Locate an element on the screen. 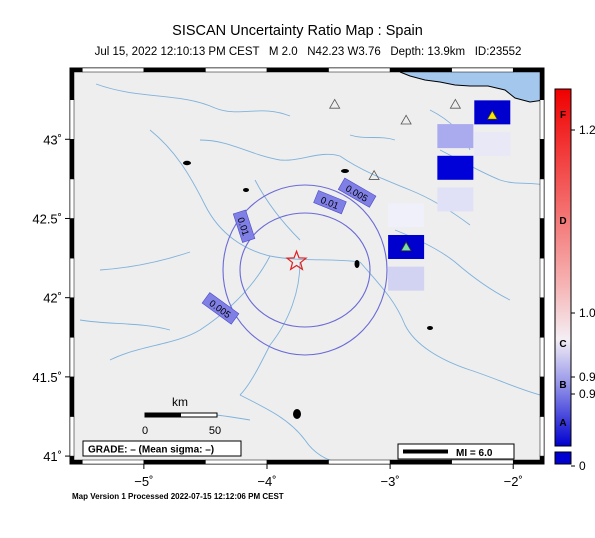 Image resolution: width=595 pixels, height=538 pixels. y-tick-label-3: 41.5˚ is located at coordinates (47, 377).